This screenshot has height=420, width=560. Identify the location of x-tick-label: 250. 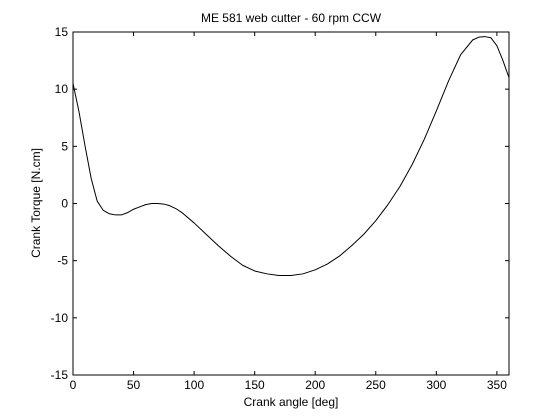
(376, 385).